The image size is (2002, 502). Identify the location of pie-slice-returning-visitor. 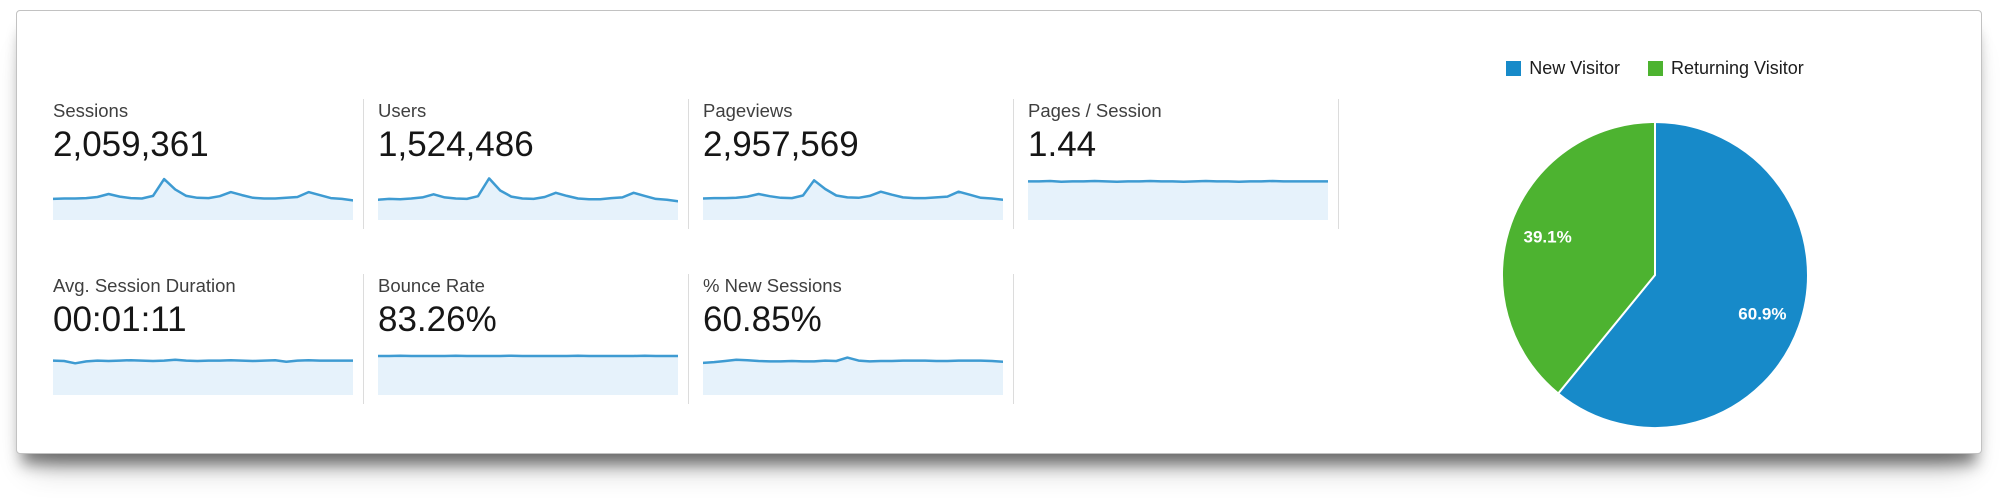
(1578, 257).